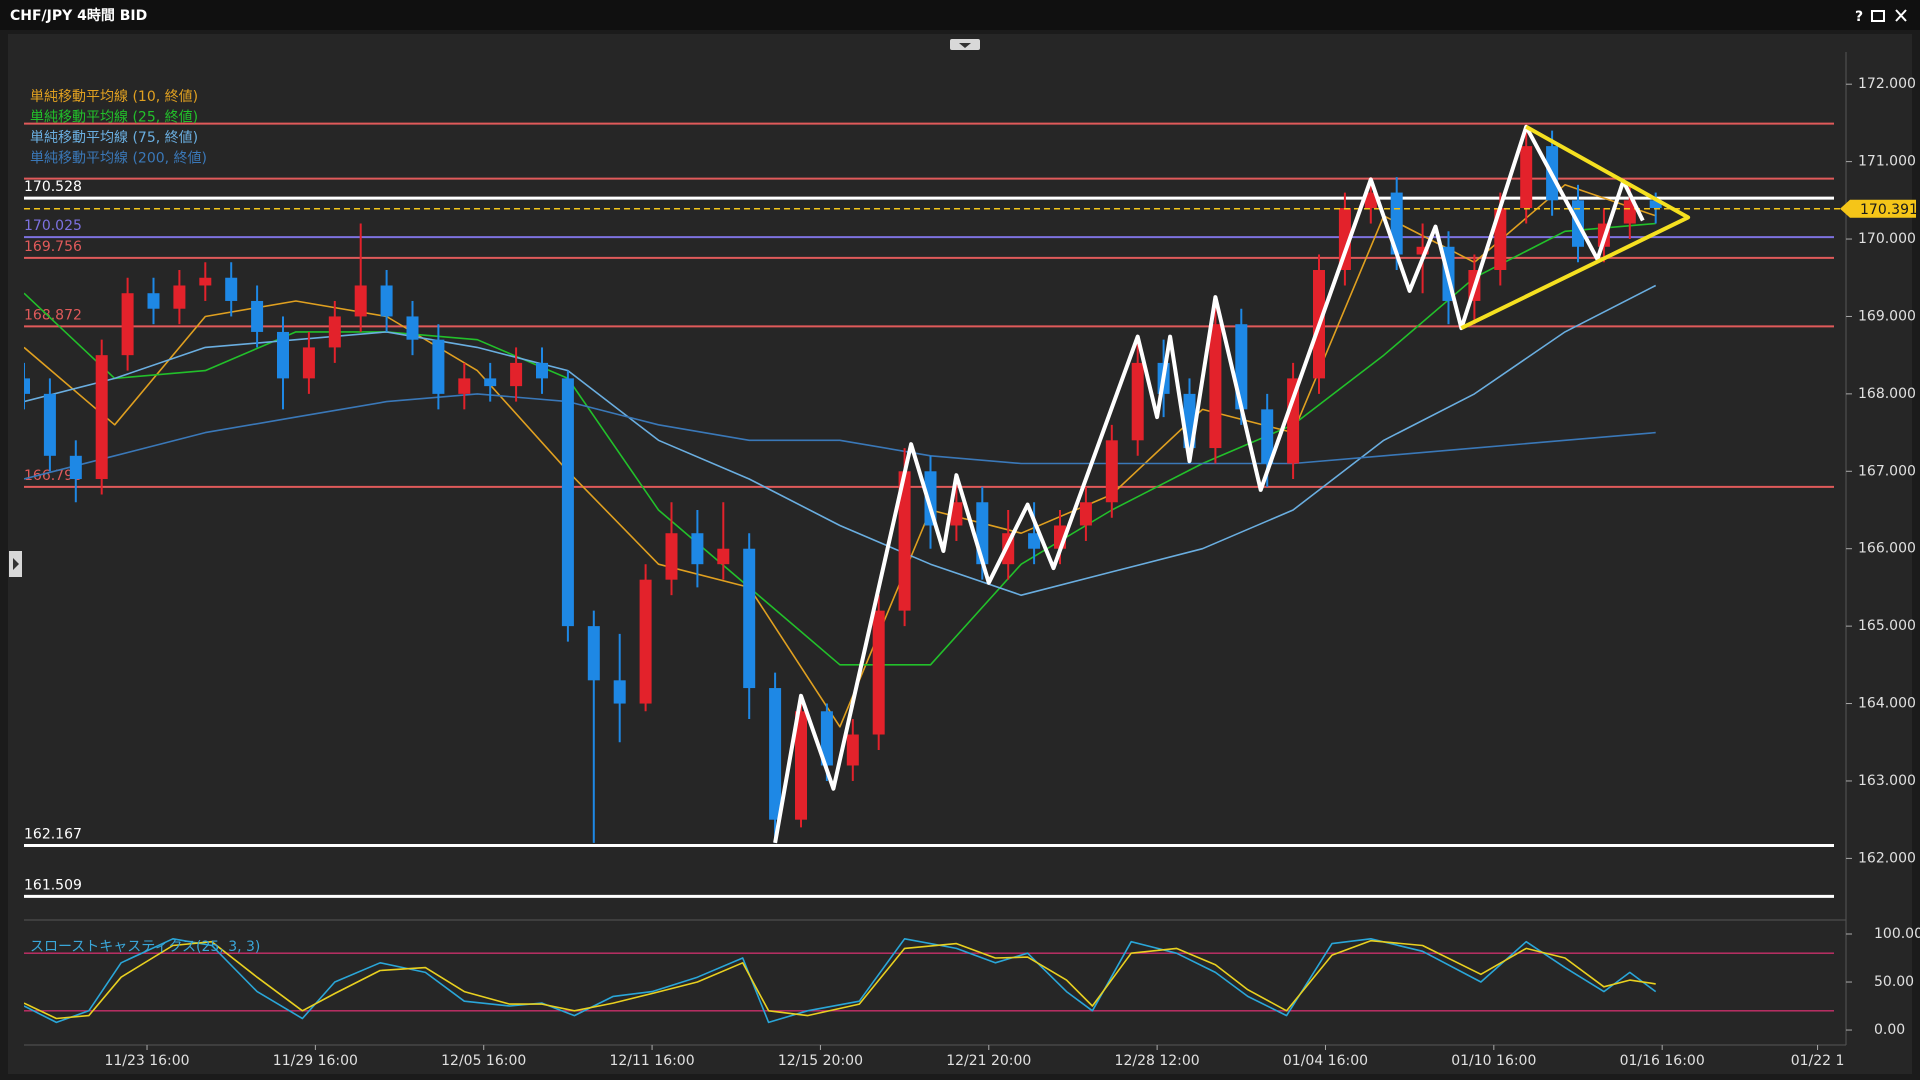 Image resolution: width=1920 pixels, height=1080 pixels. Describe the element at coordinates (1887, 781) in the screenshot. I see `y-tick-label: 163.000` at that location.